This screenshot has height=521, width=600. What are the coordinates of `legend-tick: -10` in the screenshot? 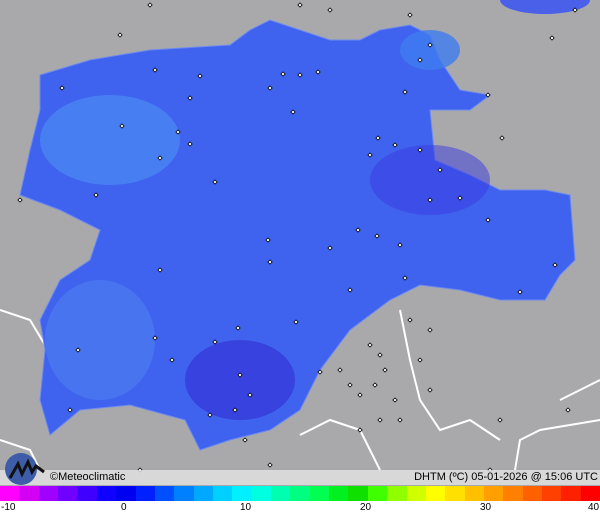 It's located at (8, 507).